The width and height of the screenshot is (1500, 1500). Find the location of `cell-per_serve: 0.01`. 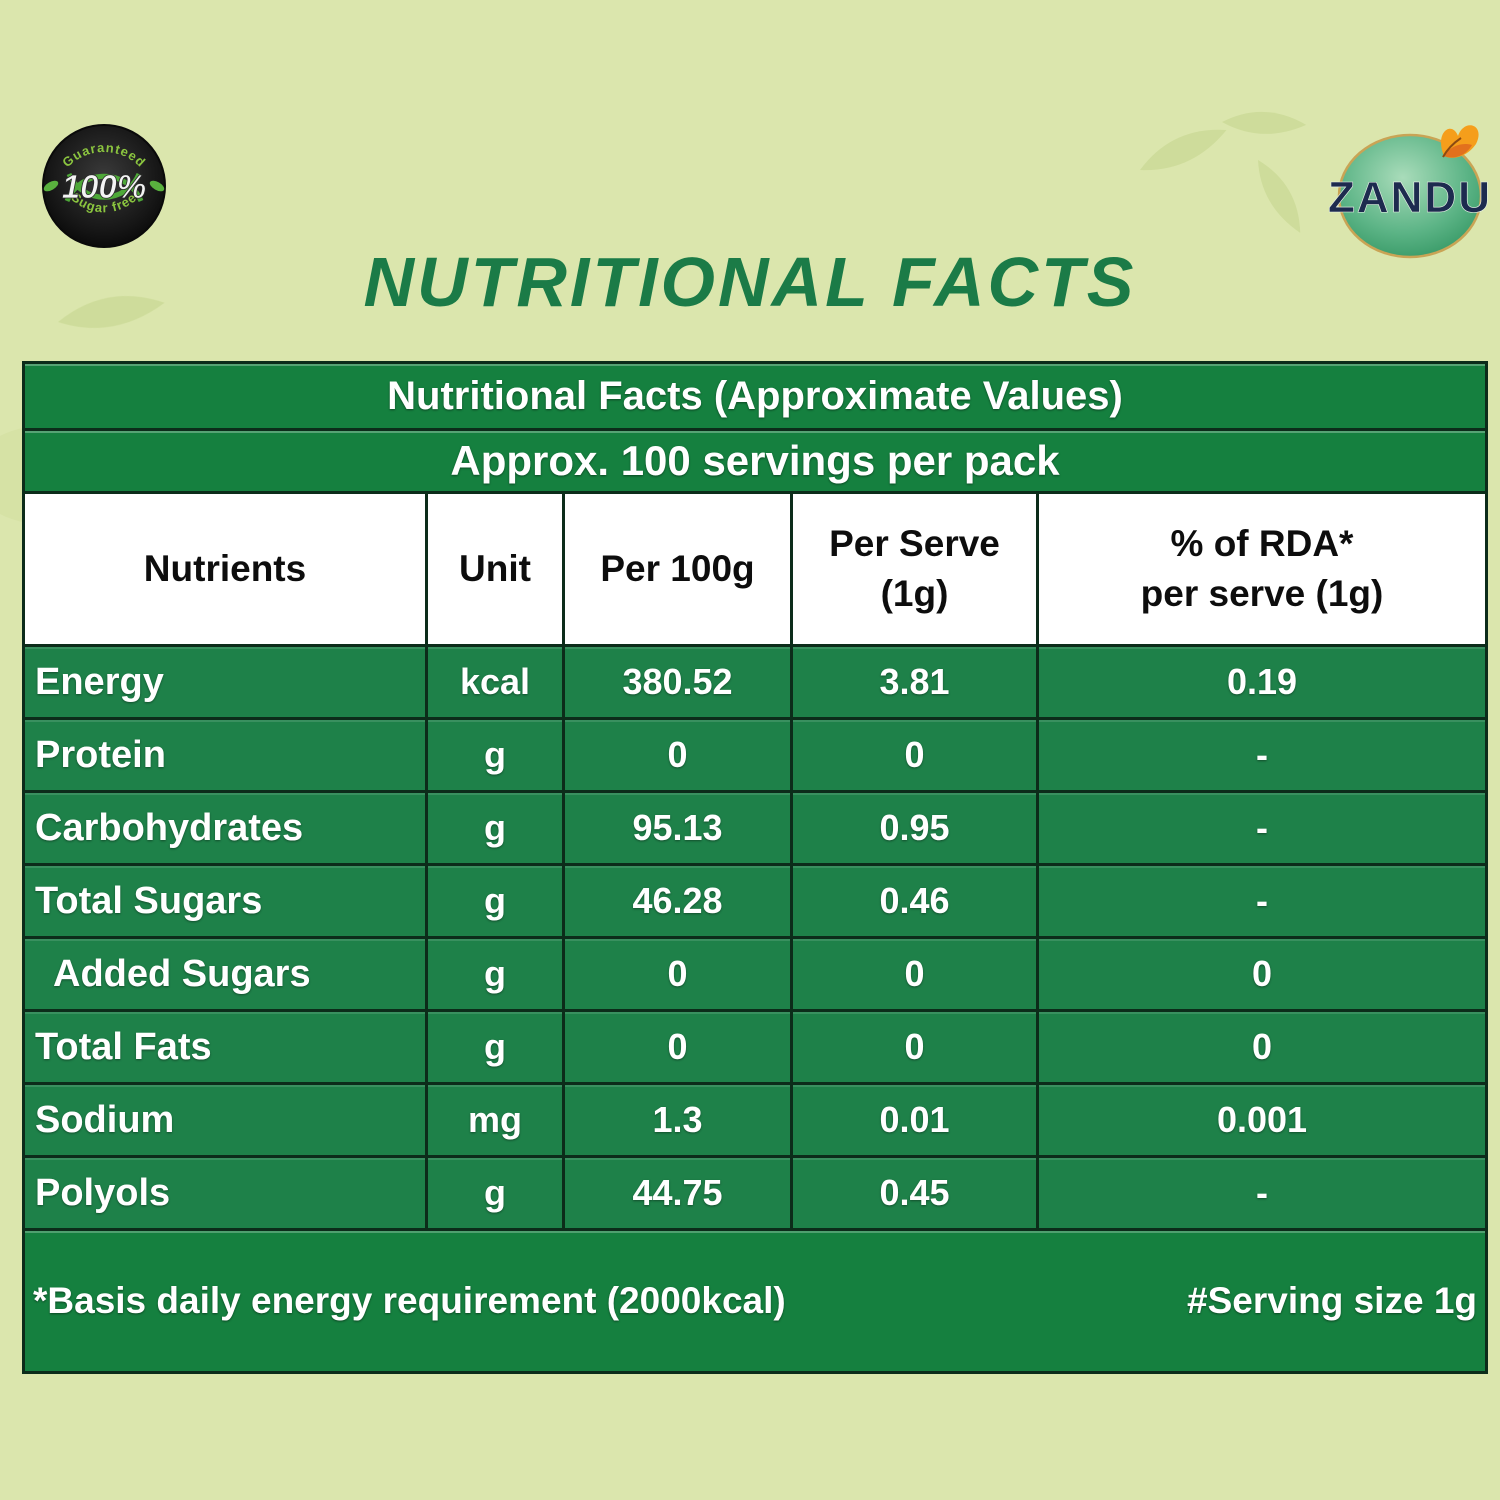

cell-per_serve: 0.01 is located at coordinates (914, 1120).